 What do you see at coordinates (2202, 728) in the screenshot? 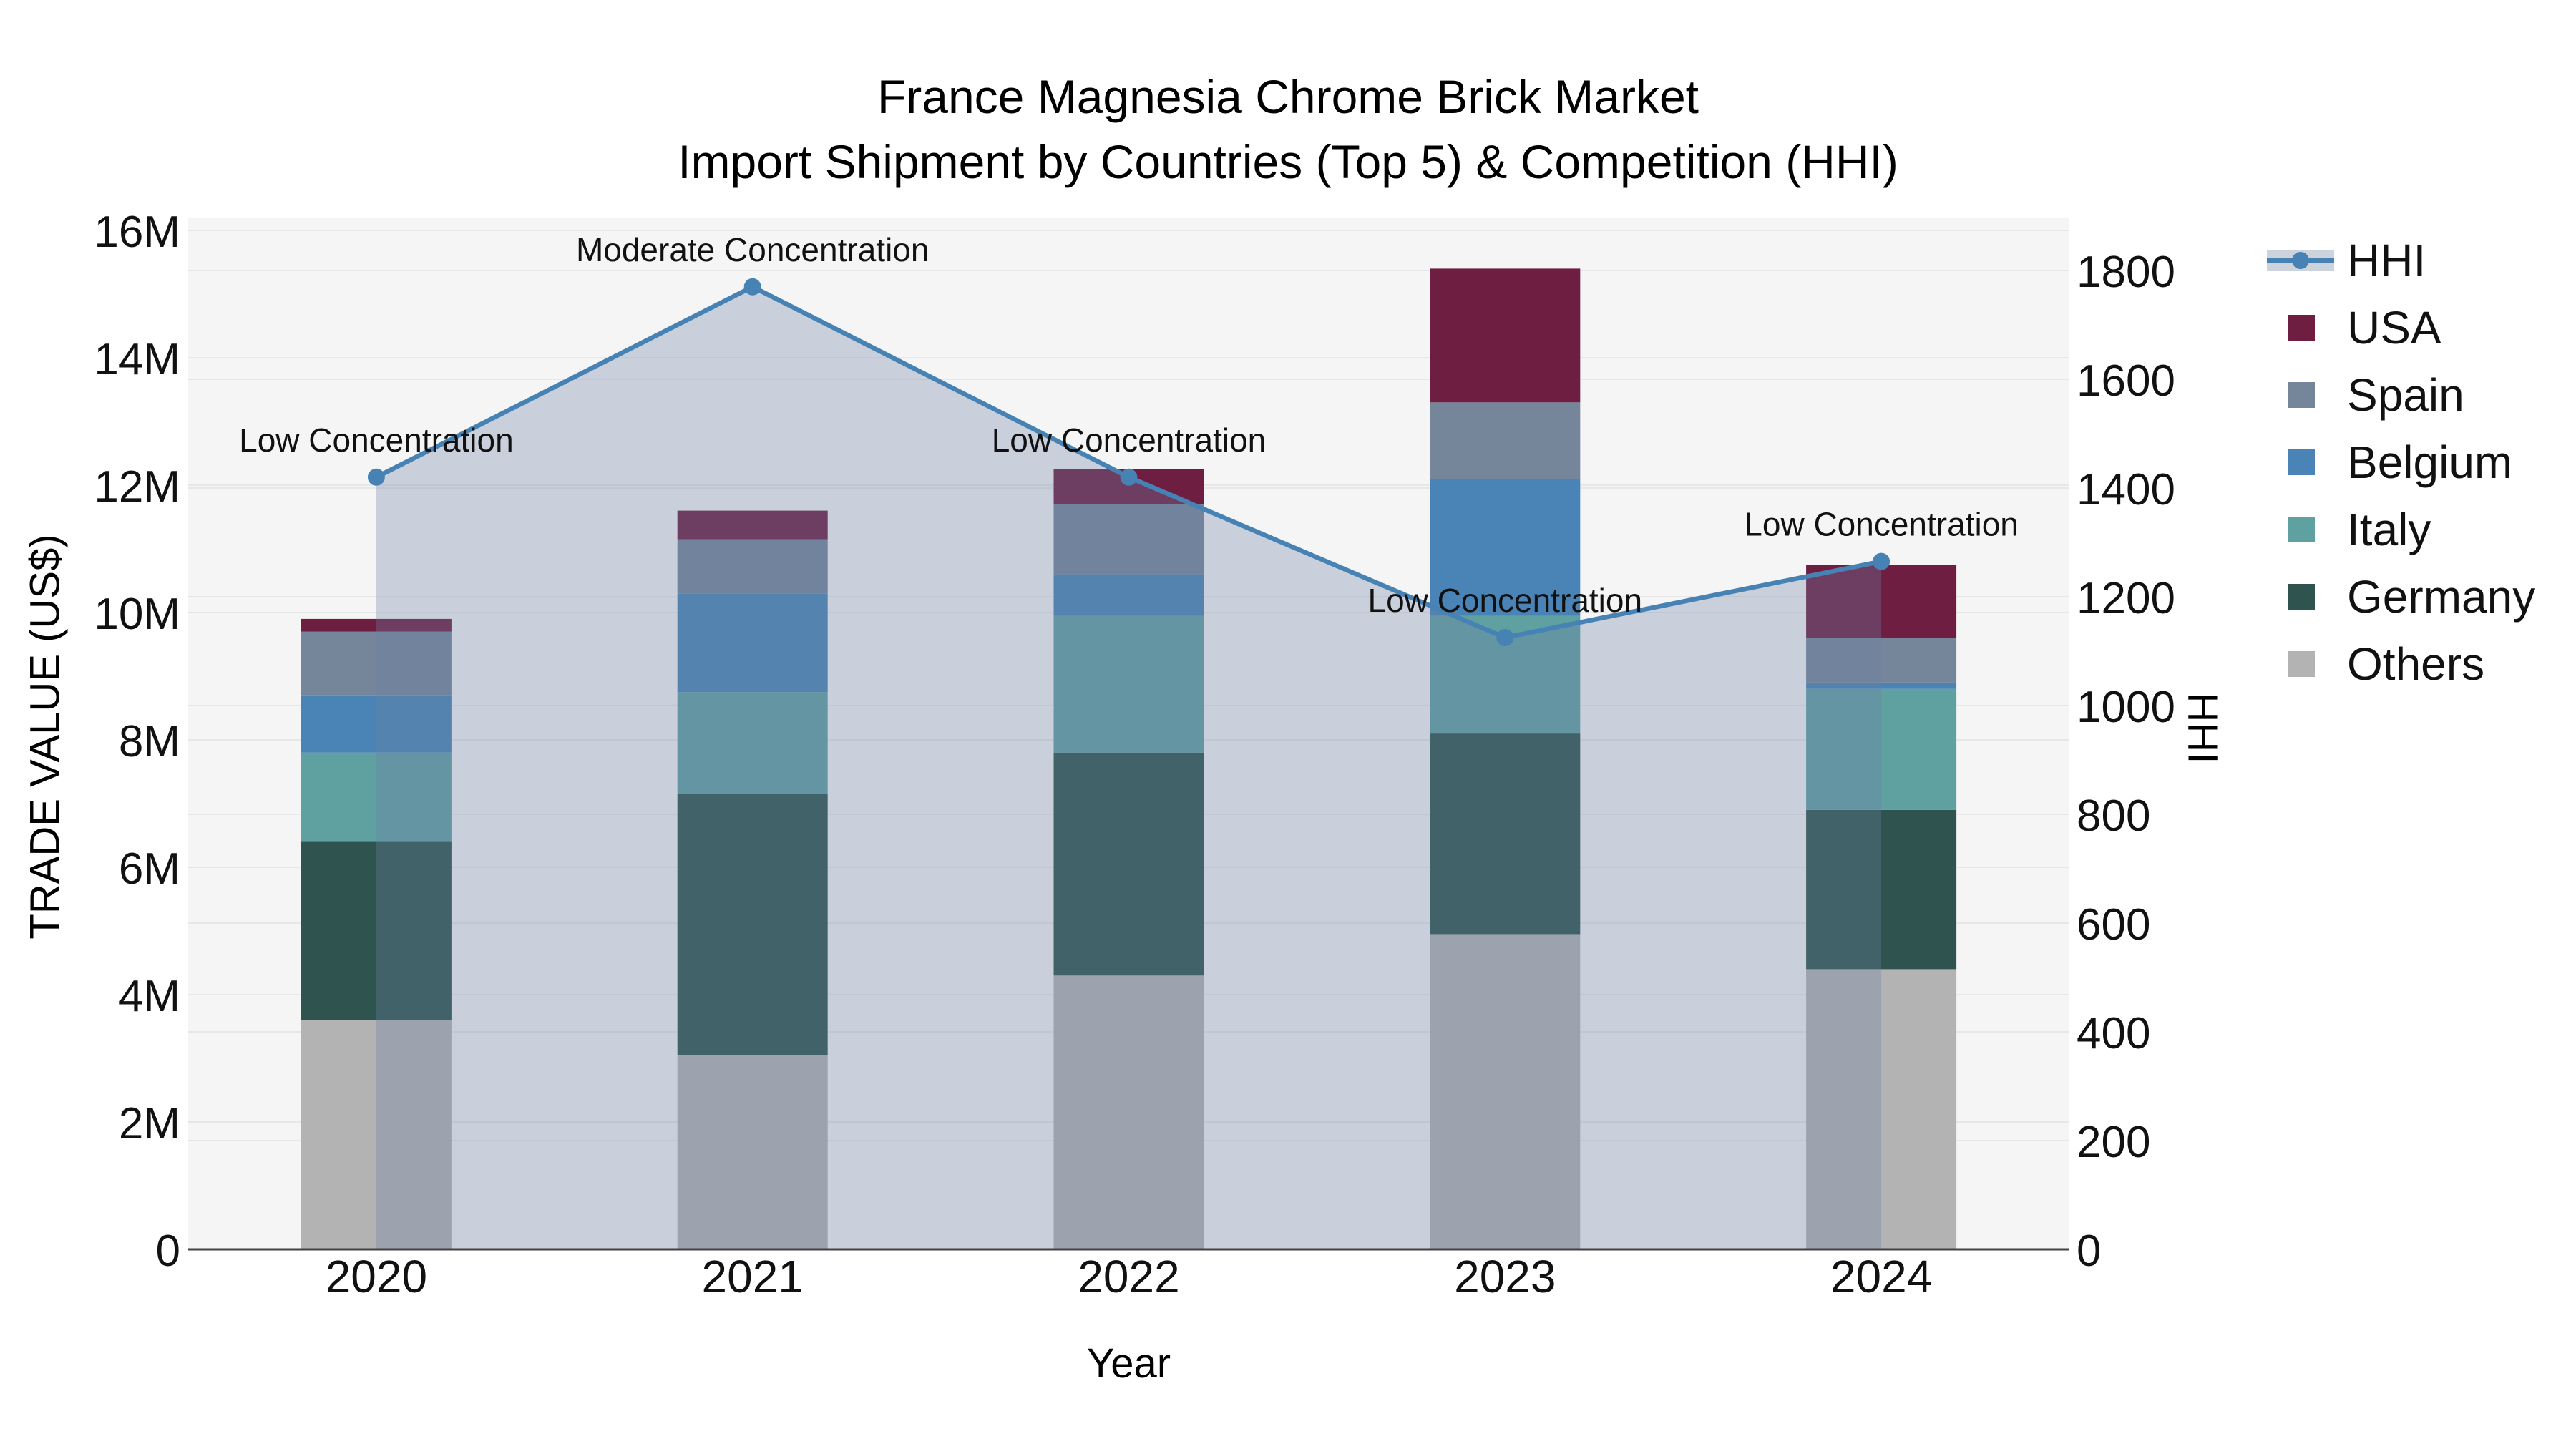
I see `right-axis-title: HHI` at bounding box center [2202, 728].